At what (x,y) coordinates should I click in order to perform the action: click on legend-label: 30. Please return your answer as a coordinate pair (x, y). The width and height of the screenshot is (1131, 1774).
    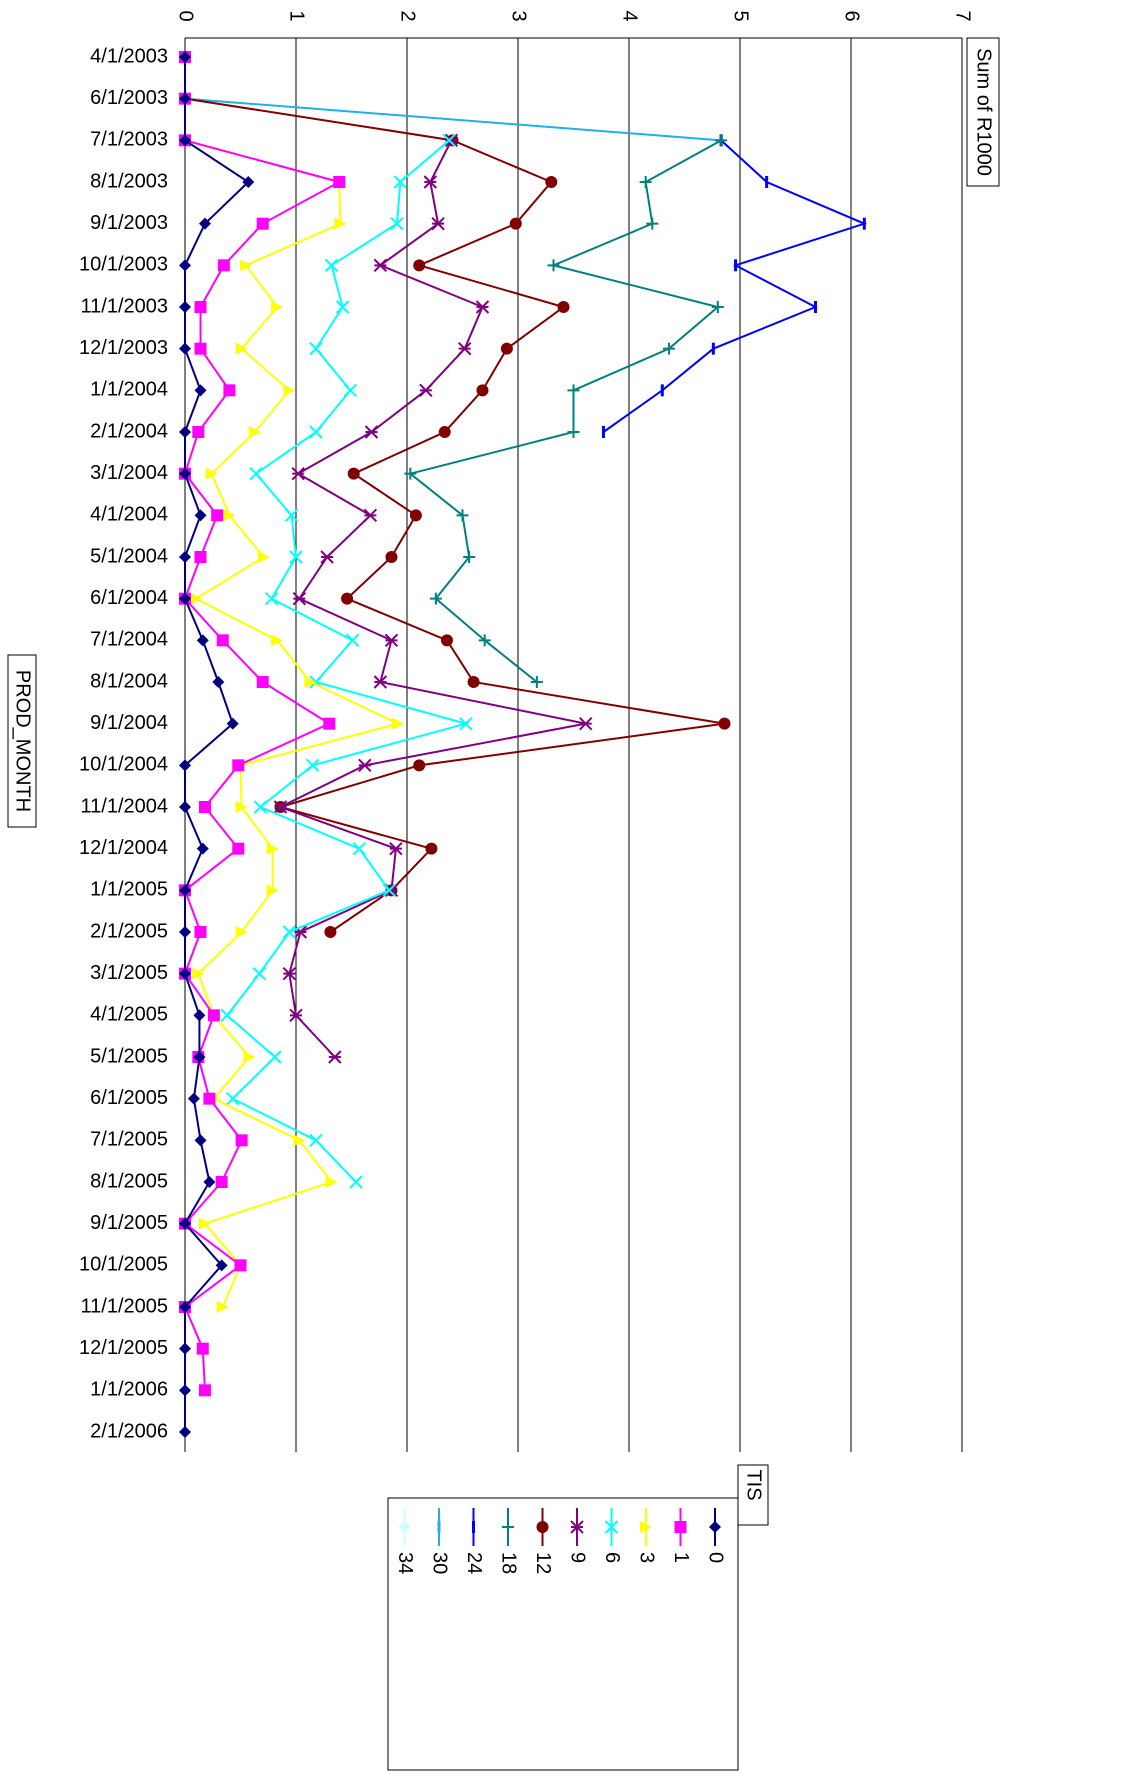
    Looking at the image, I should click on (440, 1563).